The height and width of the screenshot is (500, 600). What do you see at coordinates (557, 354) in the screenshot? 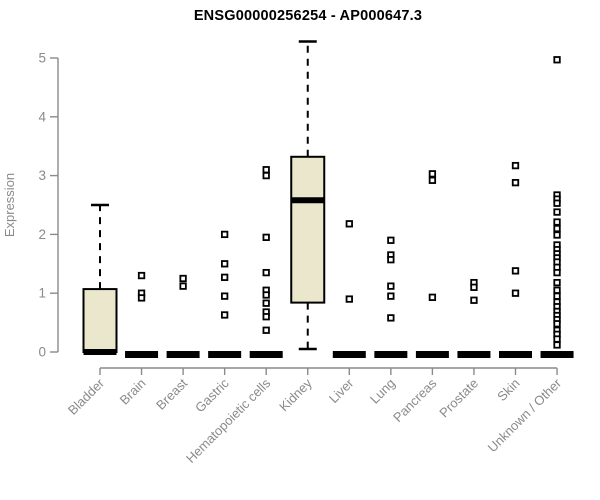
I see `collapsed-box-unknown-other` at bounding box center [557, 354].